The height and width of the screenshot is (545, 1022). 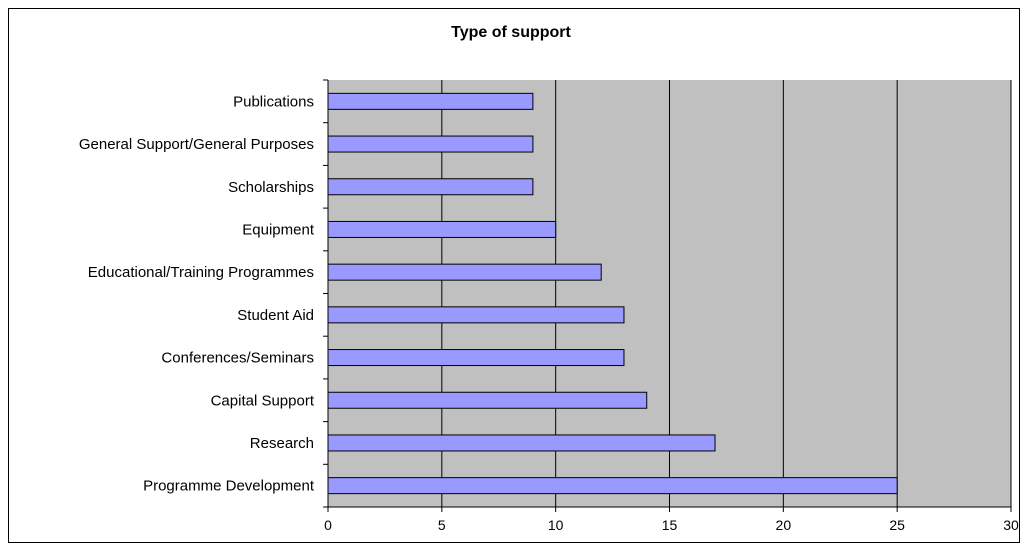 I want to click on category-label-8: Capital Support, so click(x=263, y=400).